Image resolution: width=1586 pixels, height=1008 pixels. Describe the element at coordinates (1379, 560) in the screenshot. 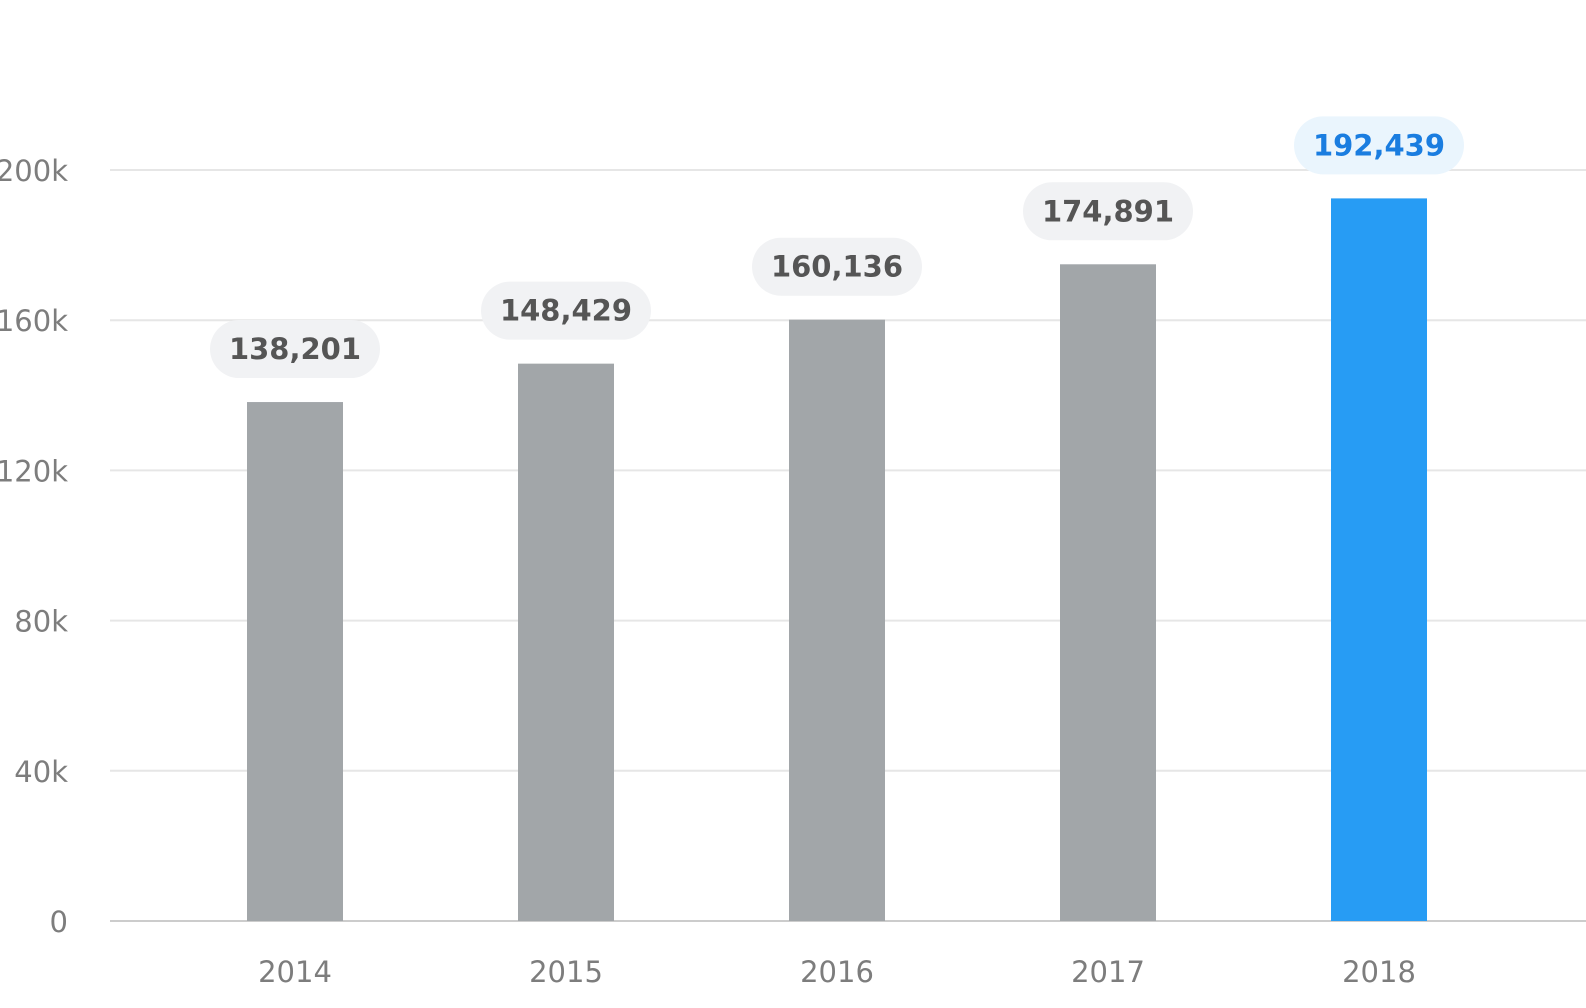

I see `bar-2018` at that location.